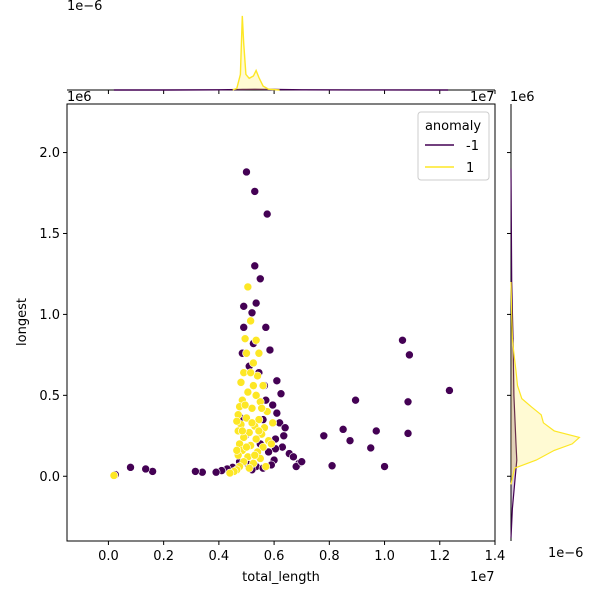  Describe the element at coordinates (453, 126) in the screenshot. I see `legend-title: anomaly` at that location.